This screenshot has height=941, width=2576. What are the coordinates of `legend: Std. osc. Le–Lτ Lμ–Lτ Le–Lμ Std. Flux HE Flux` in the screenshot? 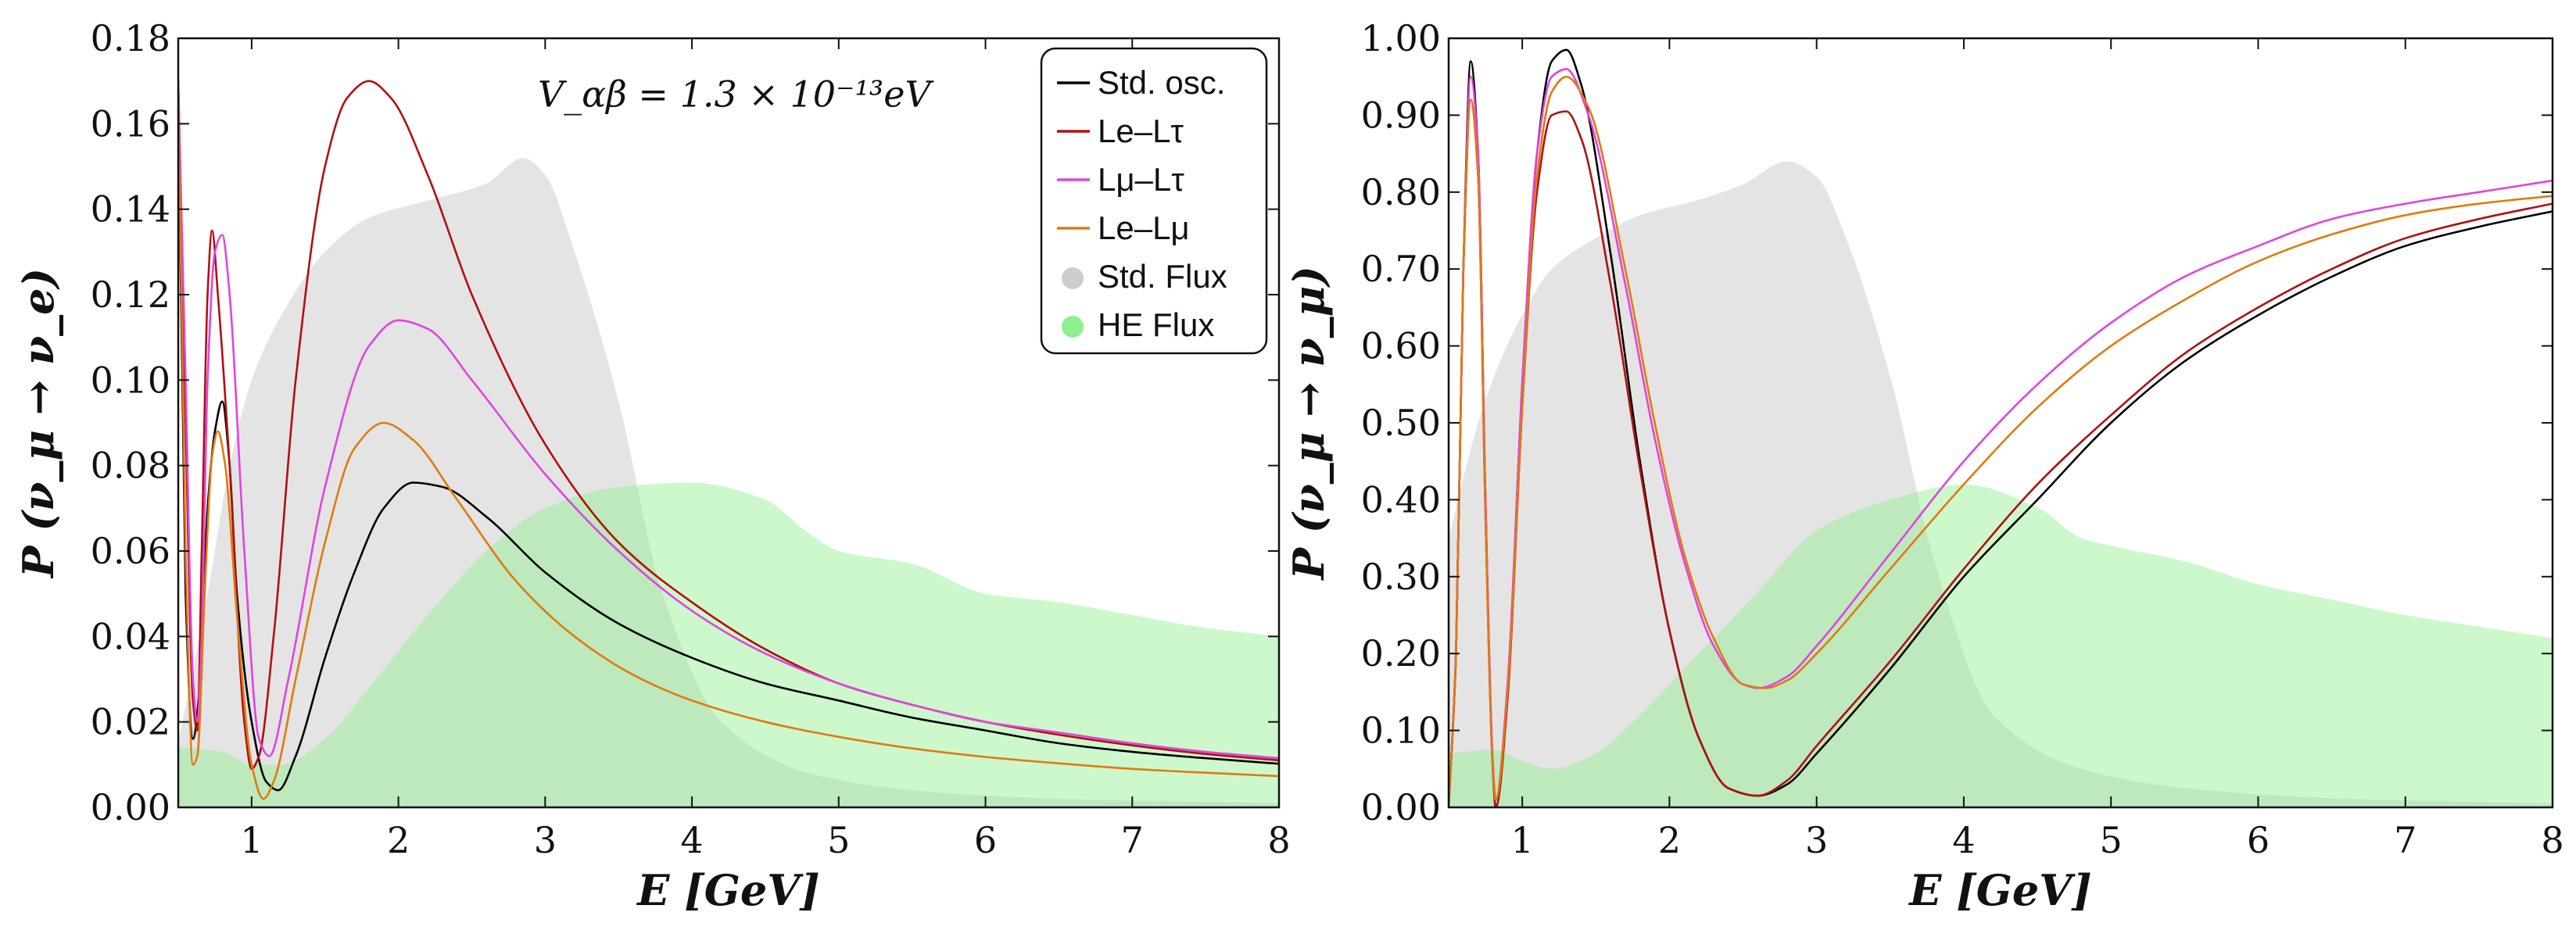 It's located at (1154, 201).